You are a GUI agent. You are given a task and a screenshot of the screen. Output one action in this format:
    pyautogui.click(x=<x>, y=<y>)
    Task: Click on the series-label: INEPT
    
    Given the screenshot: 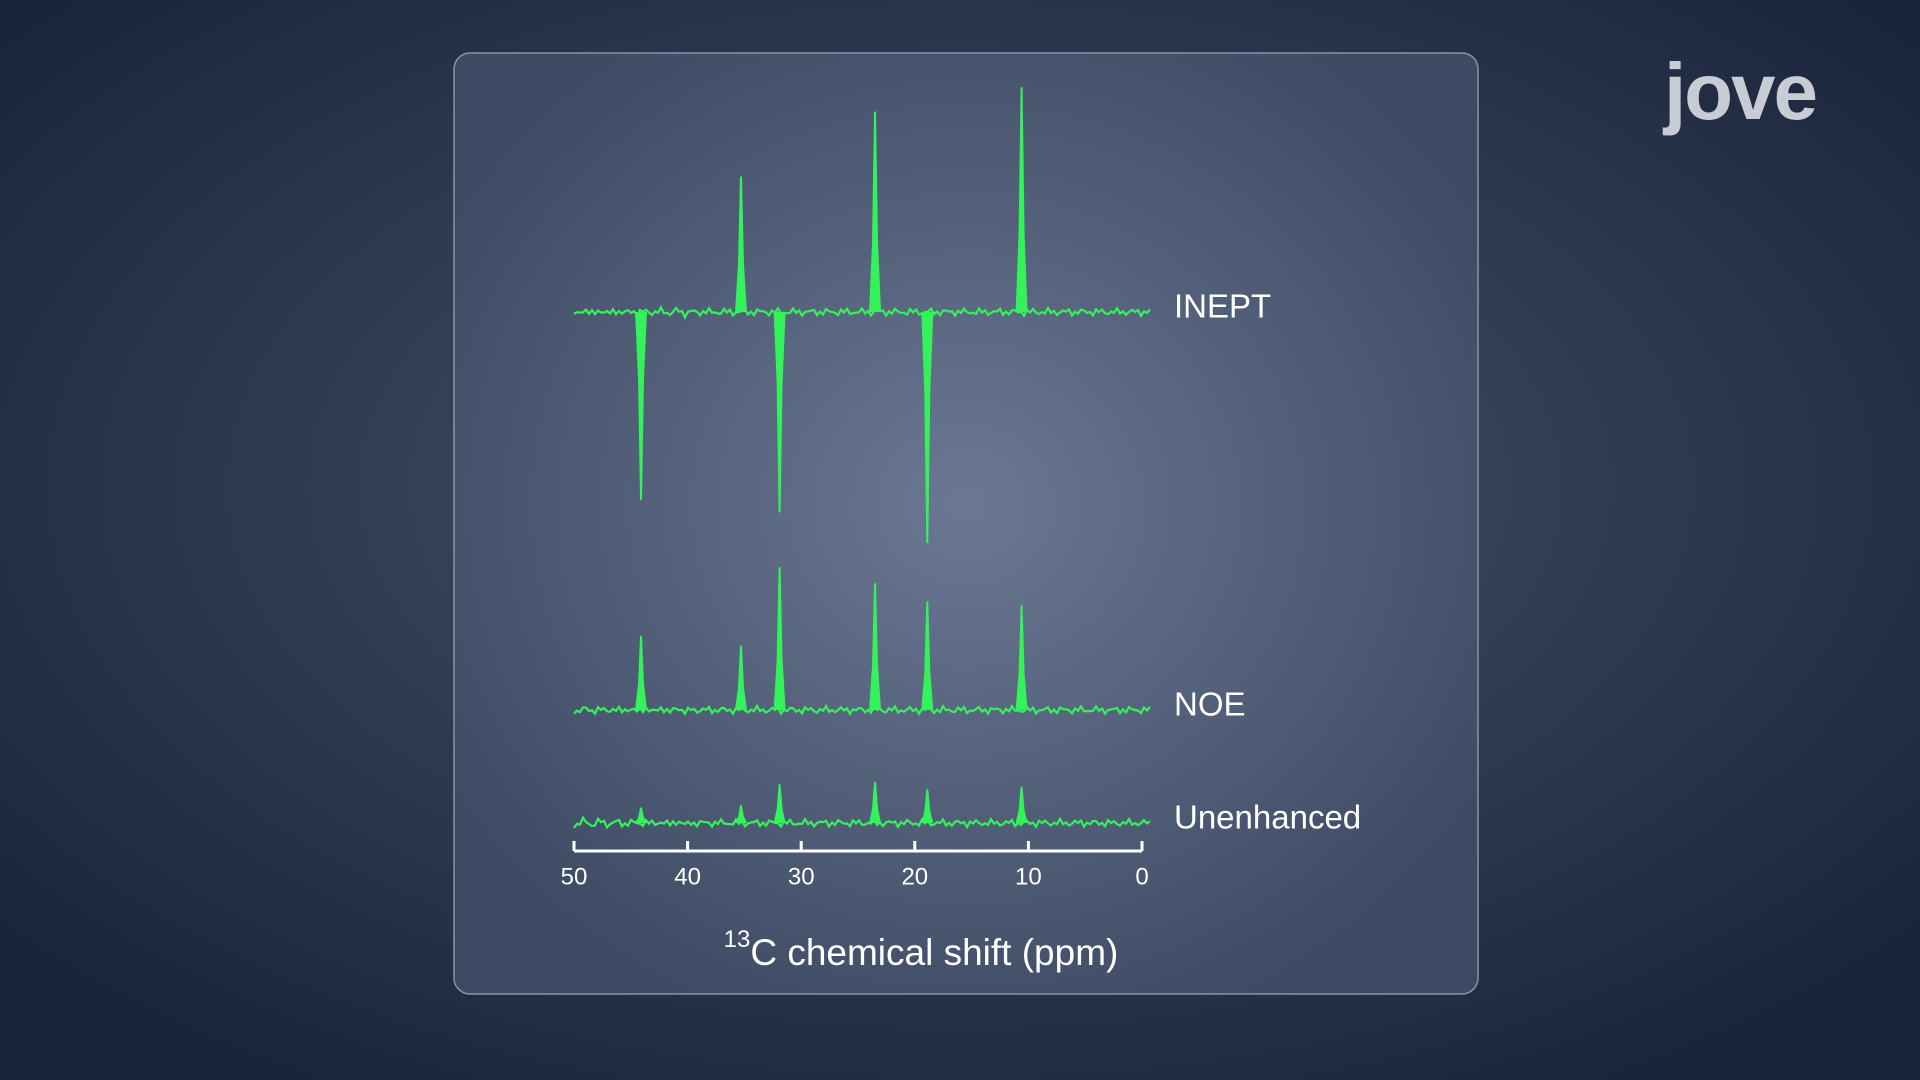 What is the action you would take?
    pyautogui.click(x=1222, y=306)
    